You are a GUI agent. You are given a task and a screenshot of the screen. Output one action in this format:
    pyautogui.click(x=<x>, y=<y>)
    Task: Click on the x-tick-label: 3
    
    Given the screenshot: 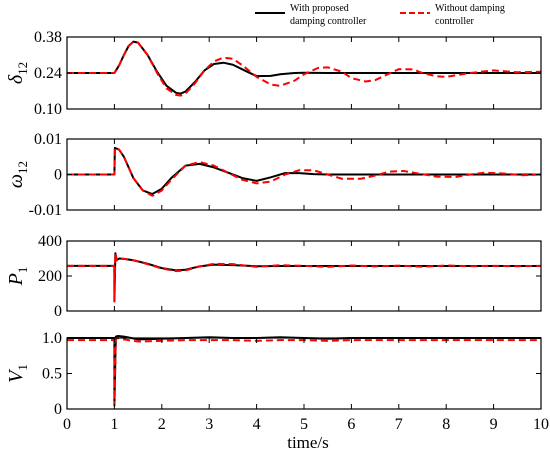 What is the action you would take?
    pyautogui.click(x=209, y=424)
    